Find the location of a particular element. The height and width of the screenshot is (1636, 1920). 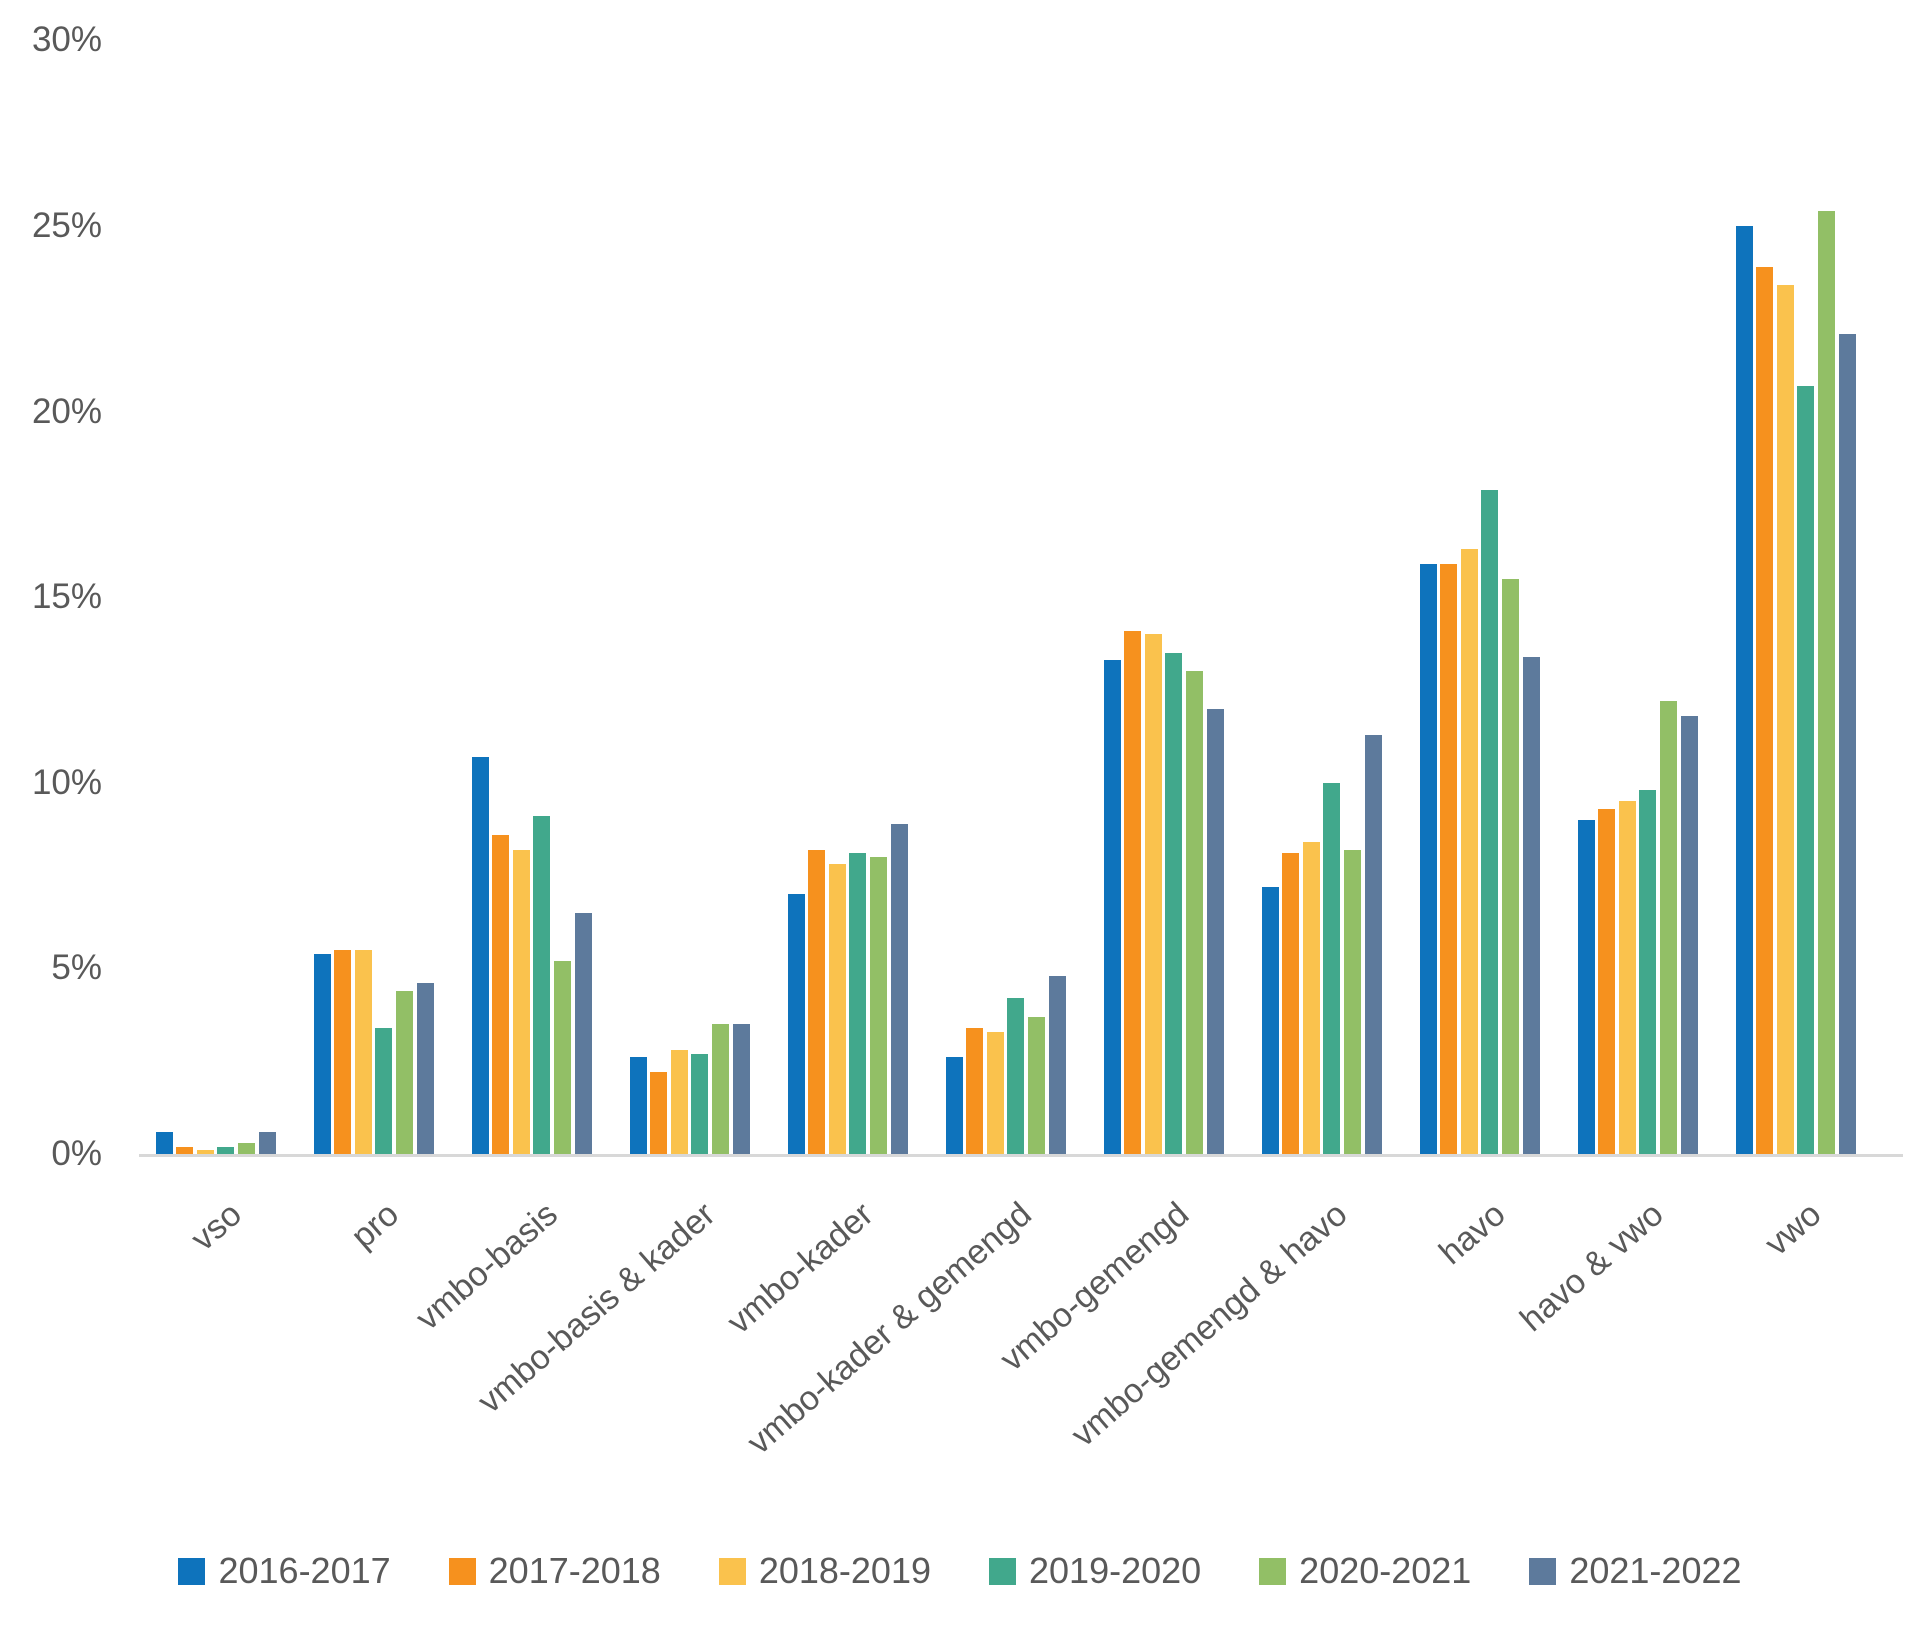

legend-item-2019-2020: 2019-2020 is located at coordinates (1095, 1571).